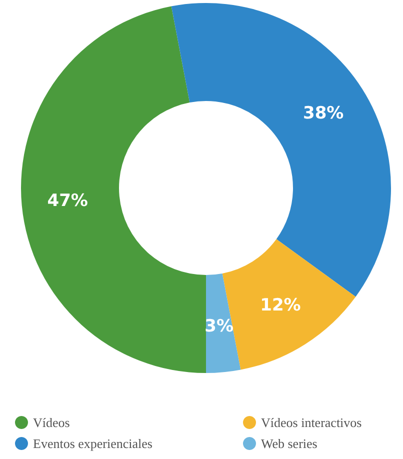  Describe the element at coordinates (311, 422) in the screenshot. I see `legend-label: Vídeos interactivos` at that location.